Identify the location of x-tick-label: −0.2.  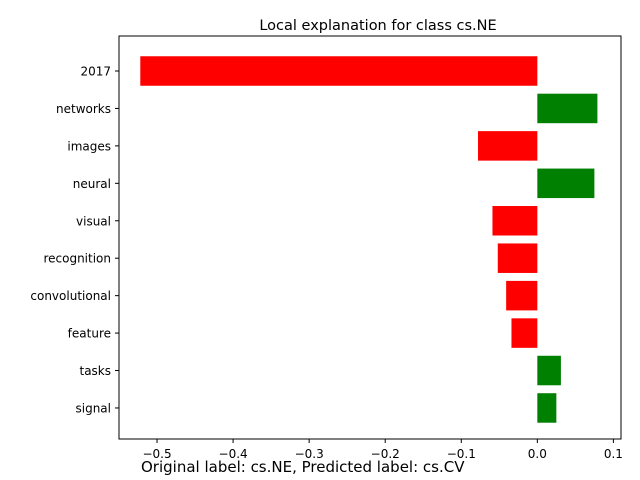
(385, 454).